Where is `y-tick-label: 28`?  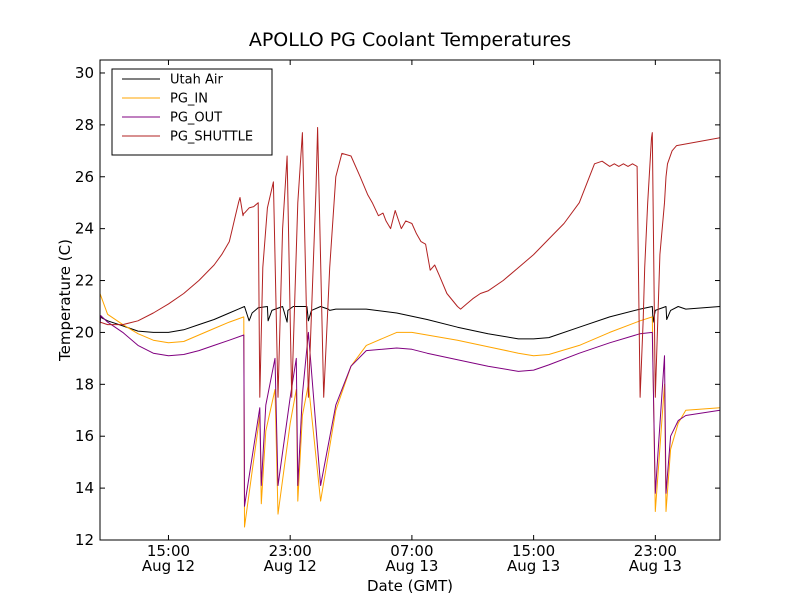
y-tick-label: 28 is located at coordinates (84, 125).